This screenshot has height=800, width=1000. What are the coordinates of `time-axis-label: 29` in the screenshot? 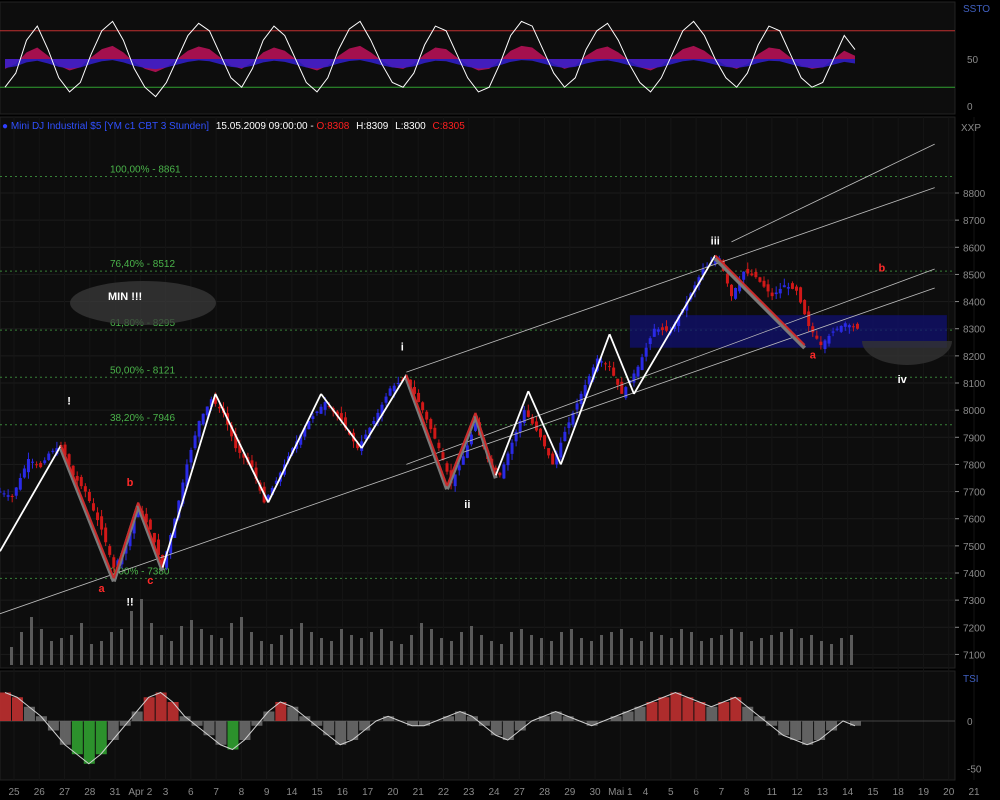 It's located at (570, 792).